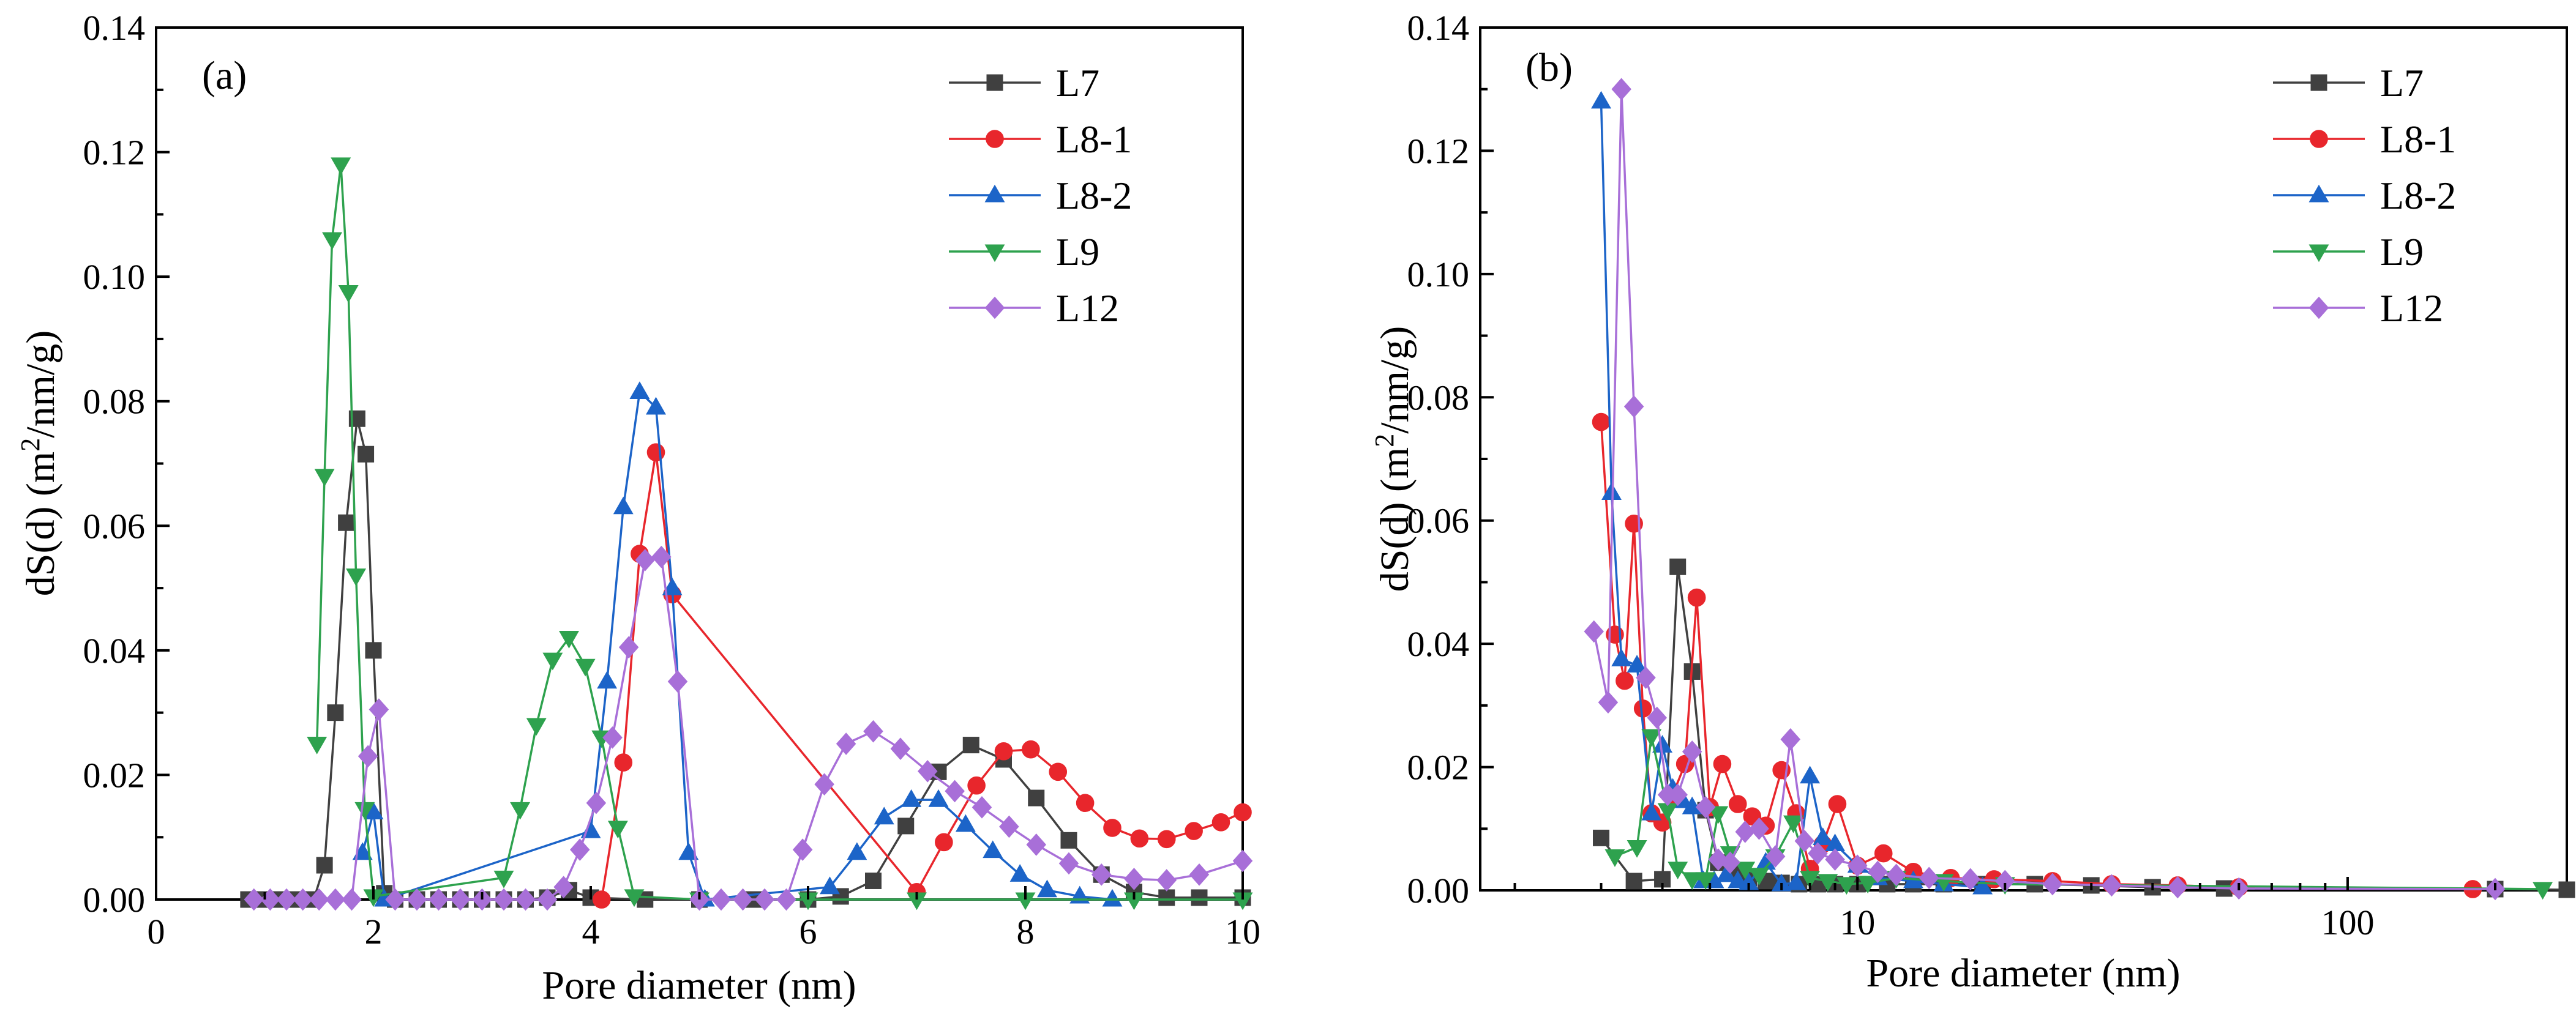 The image size is (2576, 1017). What do you see at coordinates (2402, 252) in the screenshot?
I see `panel-b-legend-label: L9` at bounding box center [2402, 252].